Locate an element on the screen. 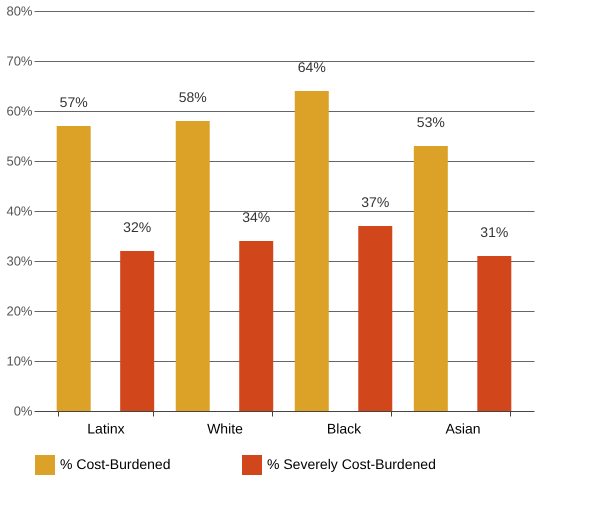 This screenshot has width=599, height=525. y-tick-label: 10% is located at coordinates (19, 361).